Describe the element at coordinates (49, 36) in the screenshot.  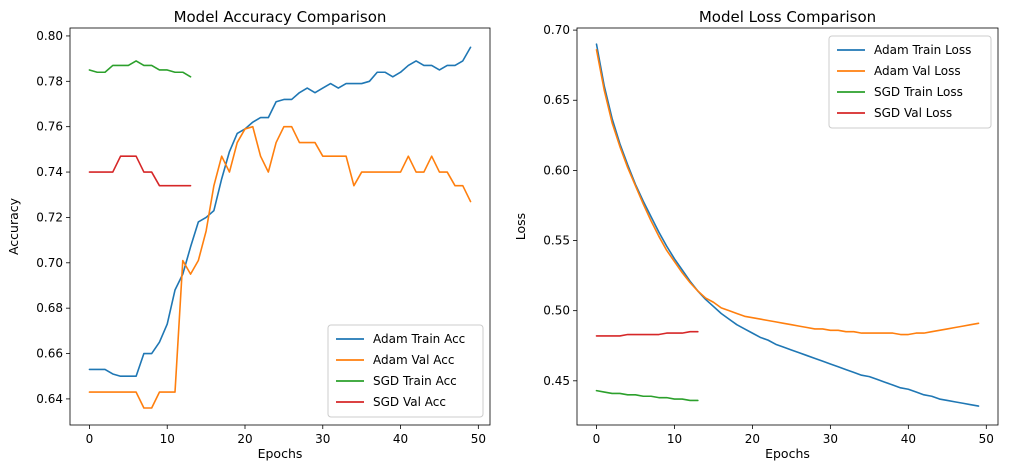
I see `y-tick-label: 0.80` at that location.